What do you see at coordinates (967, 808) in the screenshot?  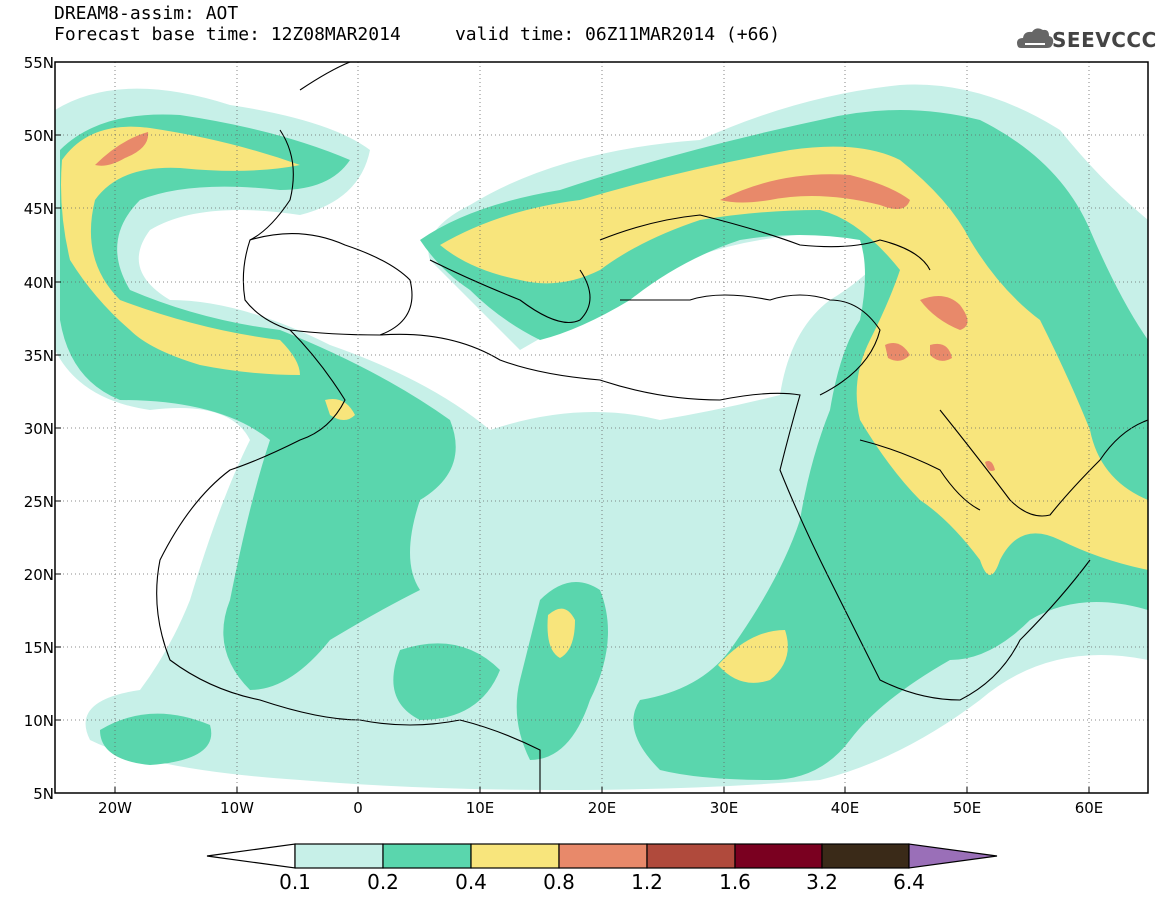 I see `lon-label: 50E` at bounding box center [967, 808].